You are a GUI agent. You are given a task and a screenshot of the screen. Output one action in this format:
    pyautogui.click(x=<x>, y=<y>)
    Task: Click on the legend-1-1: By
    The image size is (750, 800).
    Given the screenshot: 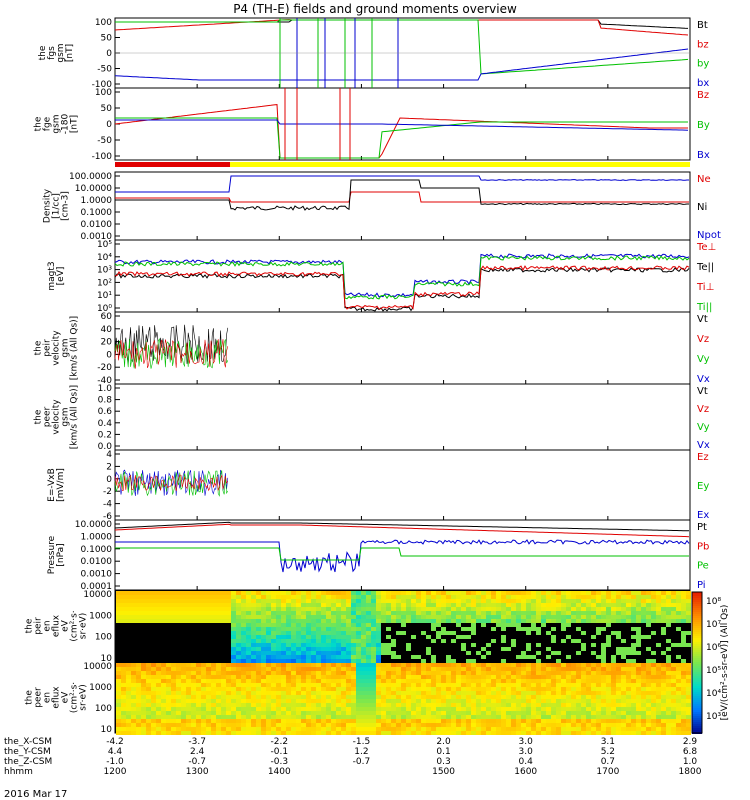 What is the action you would take?
    pyautogui.click(x=703, y=125)
    